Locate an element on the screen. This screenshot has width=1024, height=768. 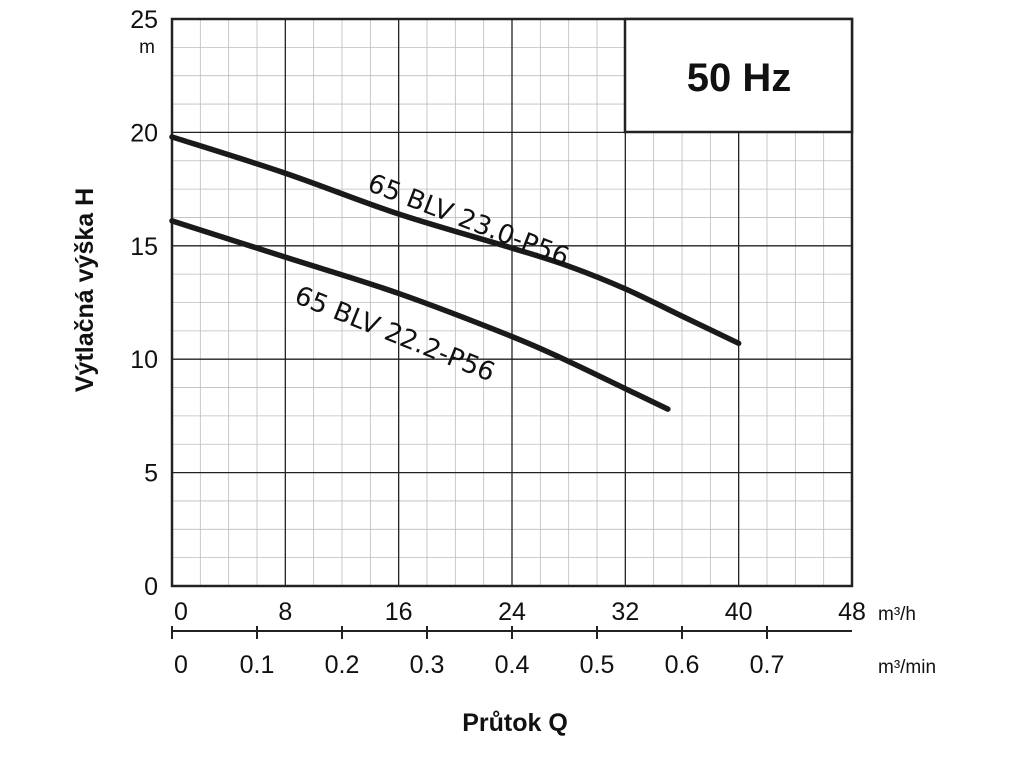
x-tick-label-m3min: 0 is located at coordinates (181, 665).